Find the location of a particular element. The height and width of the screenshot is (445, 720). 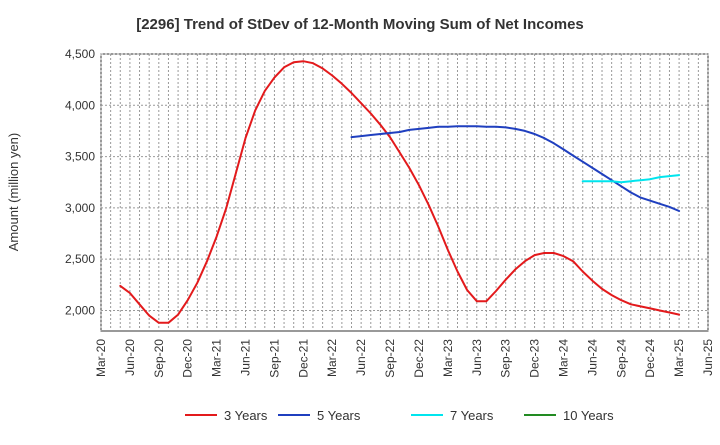

y-tick-labels: 2,000 2,500 3,000 3,500 4,000 4,500 is located at coordinates (80, 182).